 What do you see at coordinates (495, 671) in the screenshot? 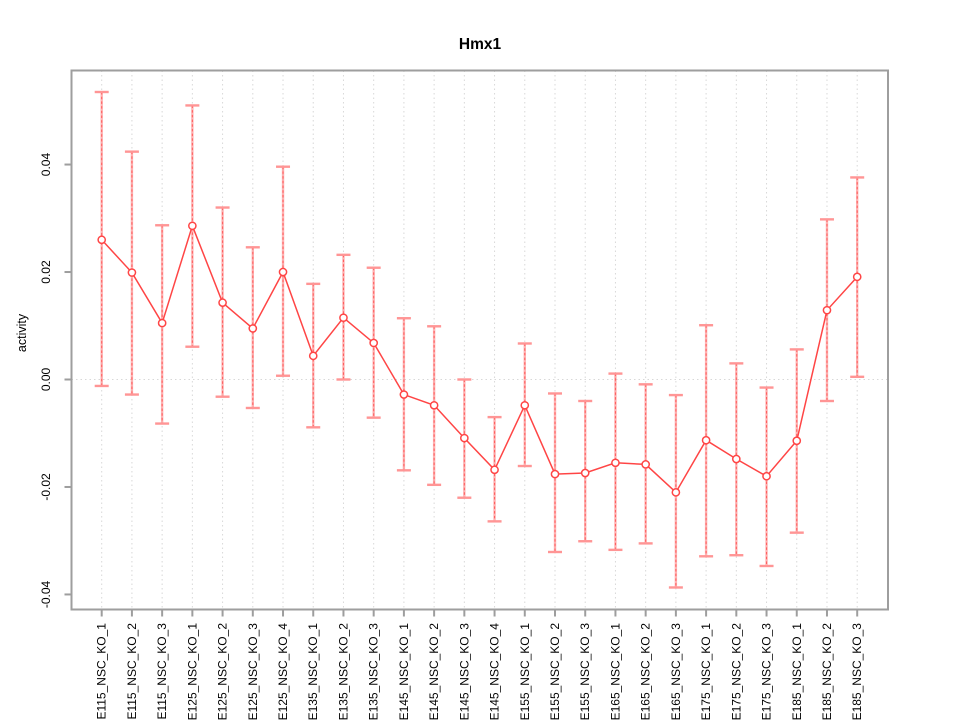
I see `x-tick-label: E145_NSC_KO_4` at bounding box center [495, 671].